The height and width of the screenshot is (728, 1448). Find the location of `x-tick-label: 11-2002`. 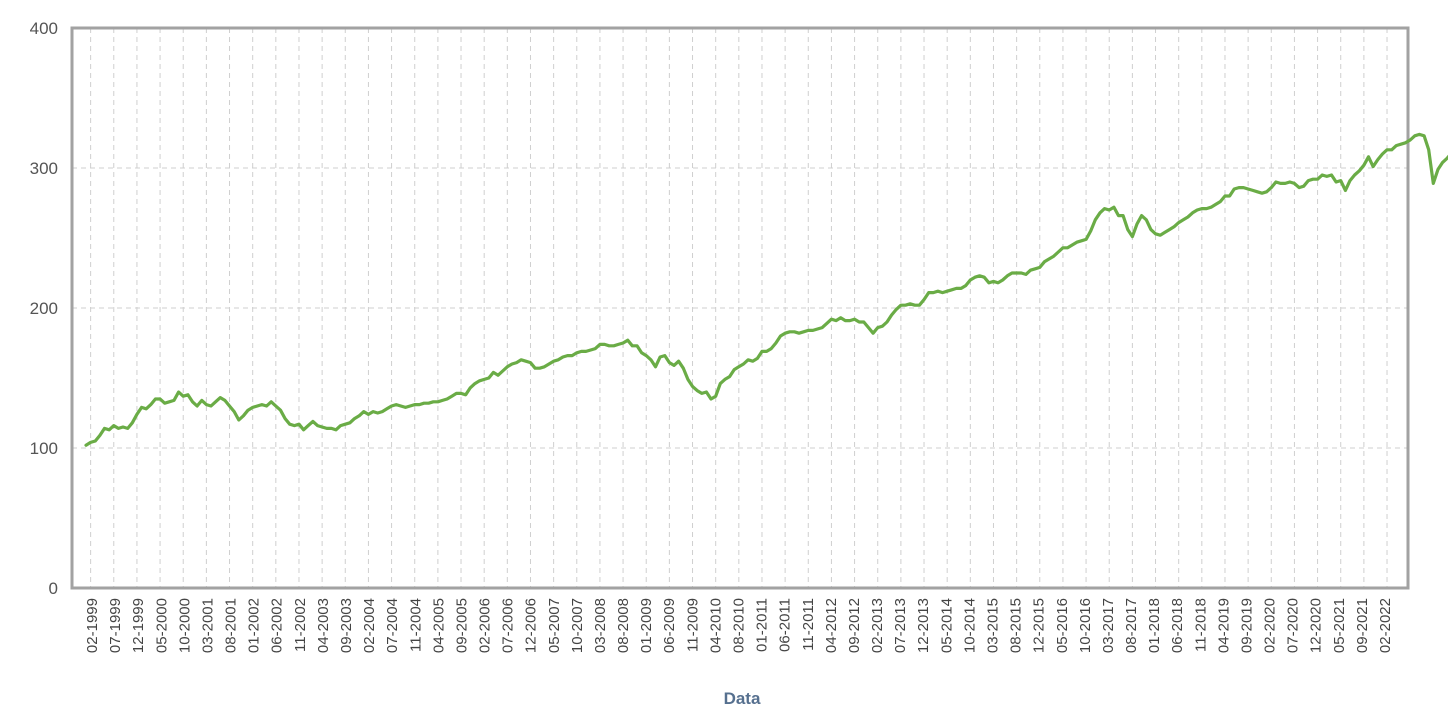

x-tick-label: 11-2002 is located at coordinates (300, 625).